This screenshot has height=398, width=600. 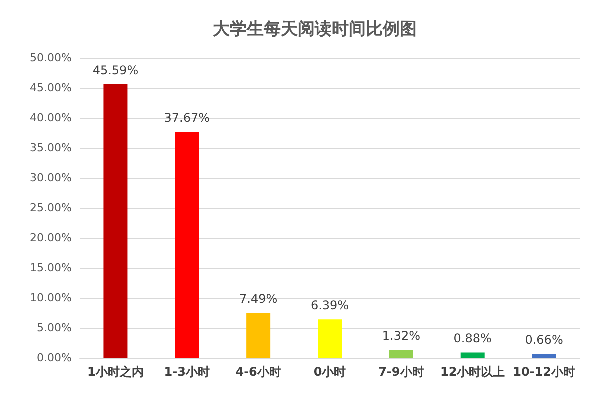 What do you see at coordinates (51, 208) in the screenshot?
I see `y-tick-label: 25.00%` at bounding box center [51, 208].